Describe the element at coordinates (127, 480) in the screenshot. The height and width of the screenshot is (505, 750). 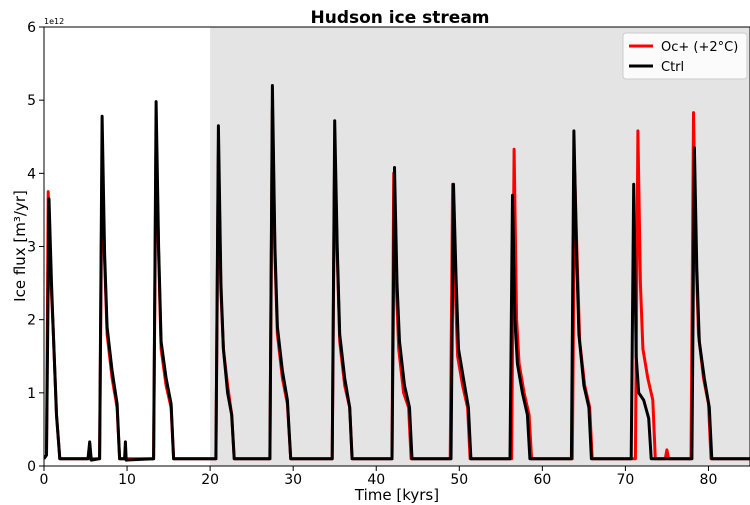
I see `x-tick-label: 10` at that location.